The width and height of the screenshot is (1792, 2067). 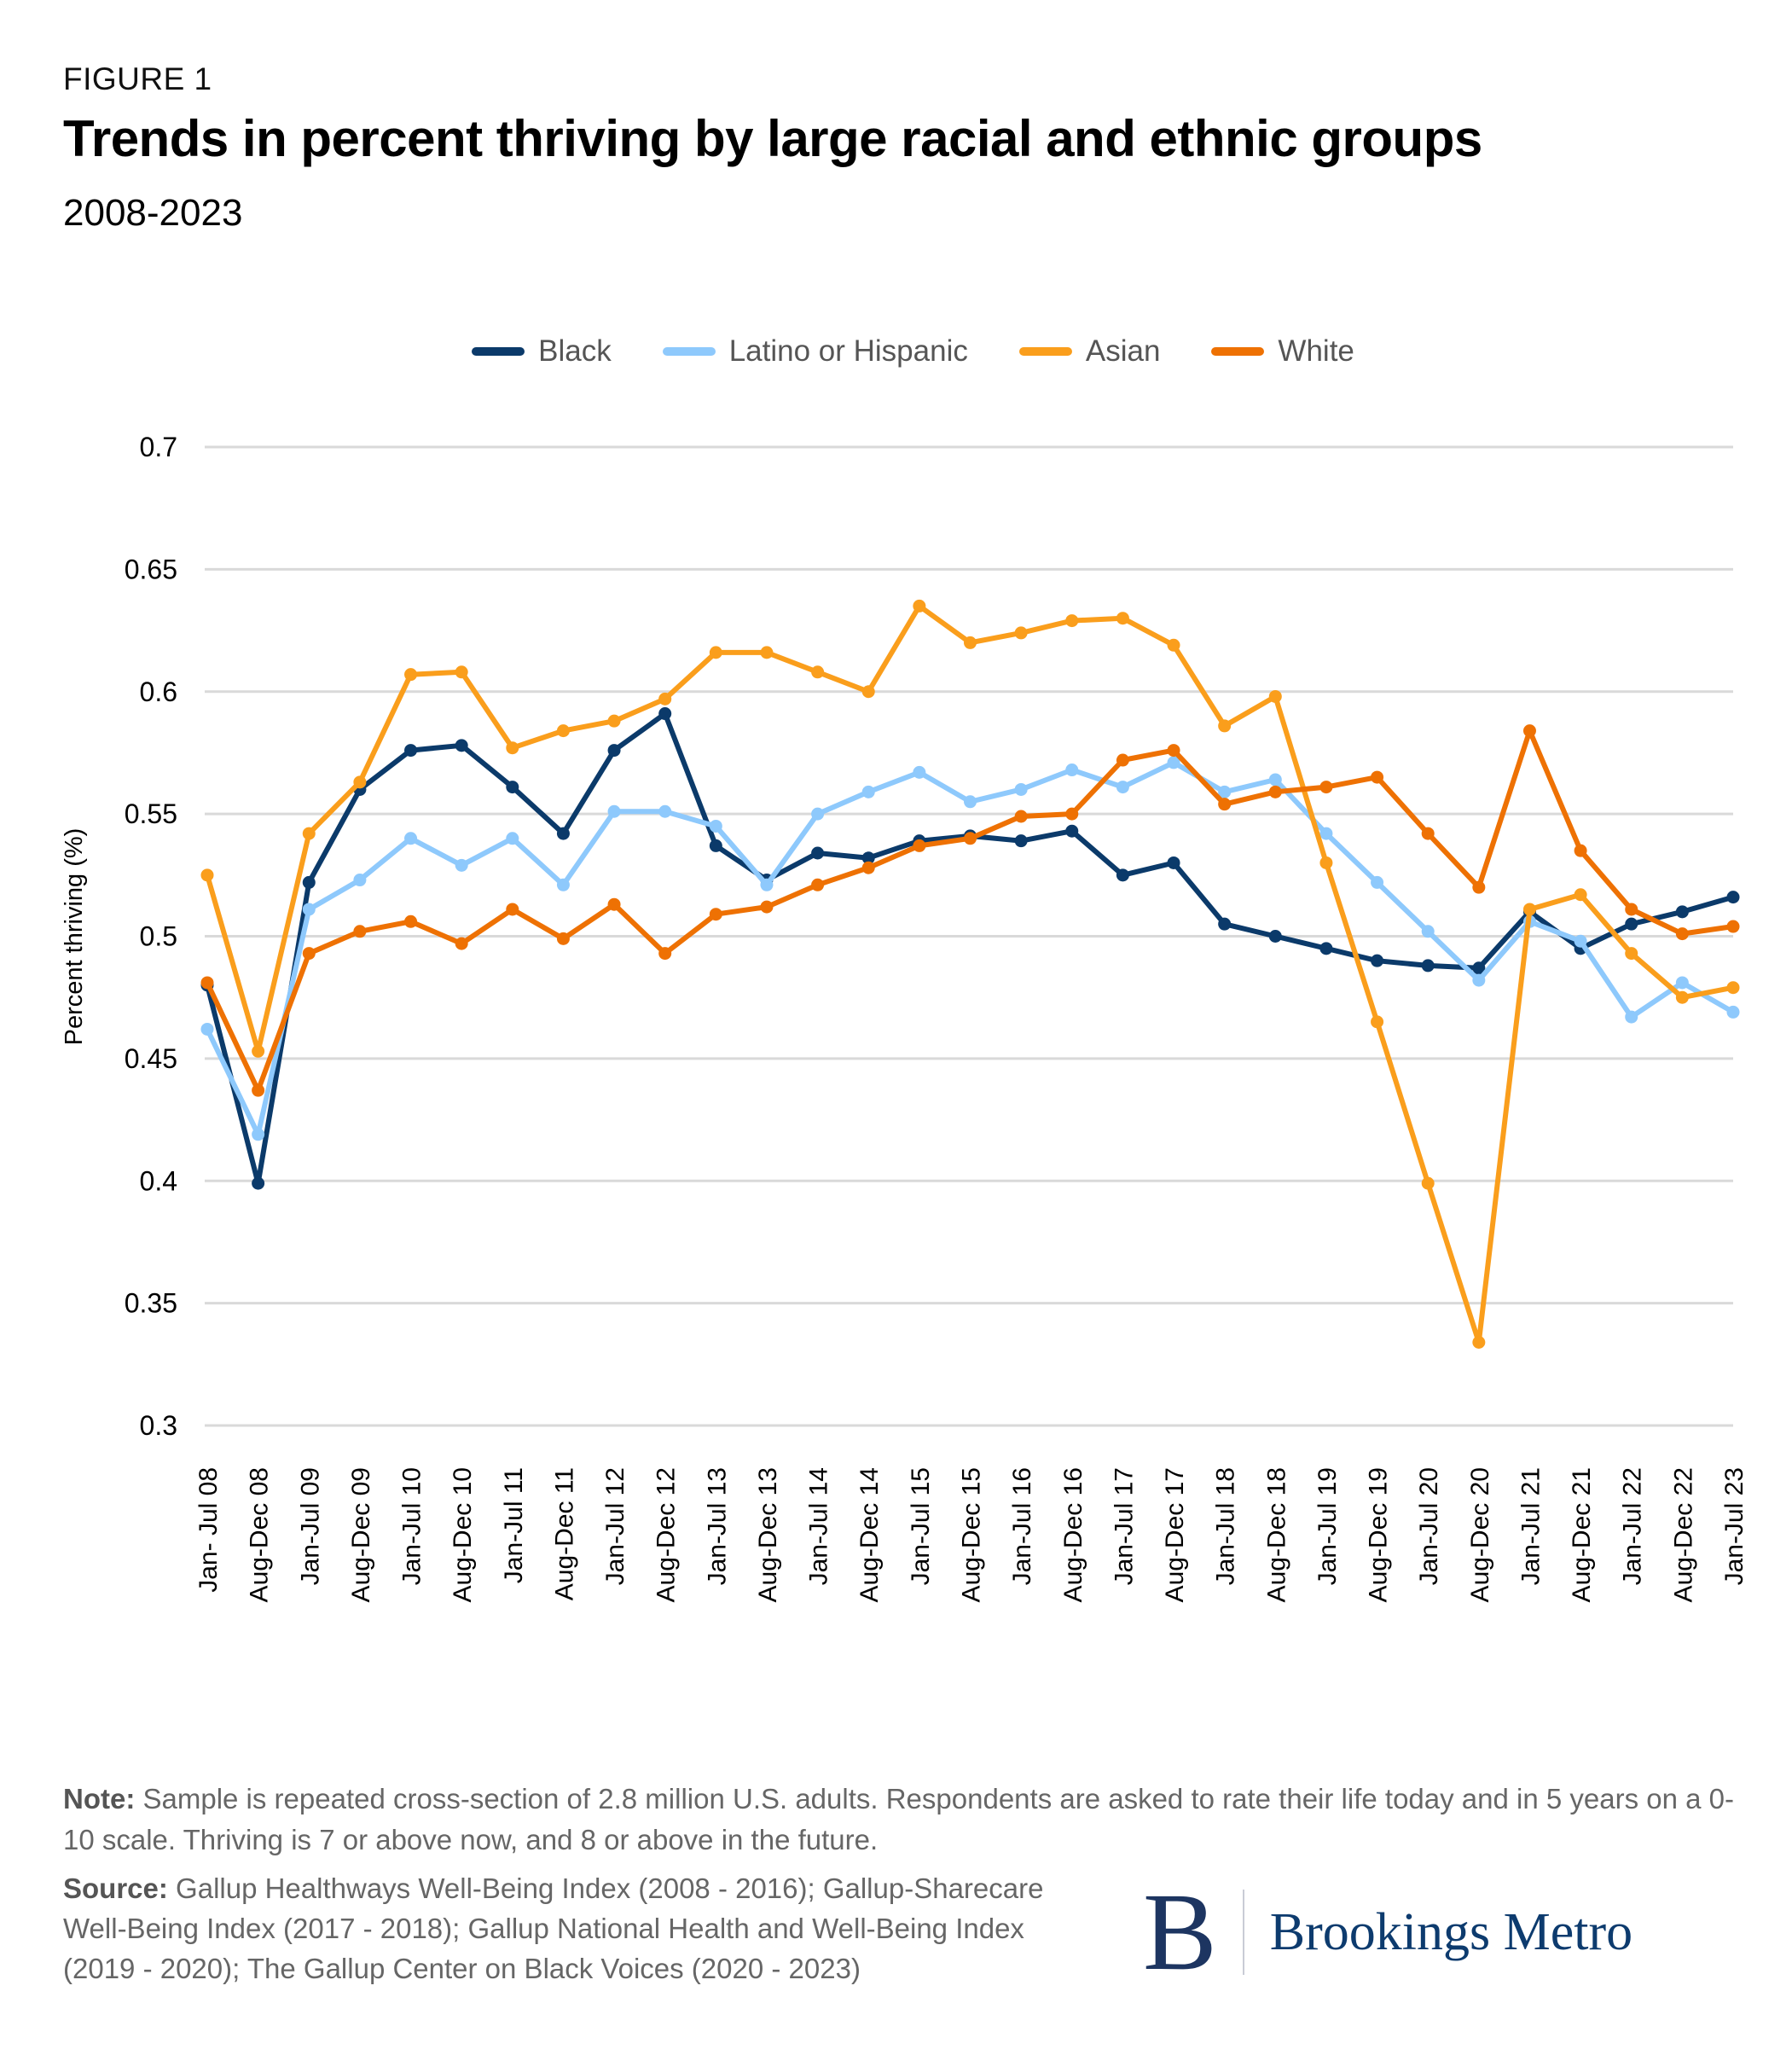 I want to click on y-tick-label: 0.65, so click(x=151, y=569).